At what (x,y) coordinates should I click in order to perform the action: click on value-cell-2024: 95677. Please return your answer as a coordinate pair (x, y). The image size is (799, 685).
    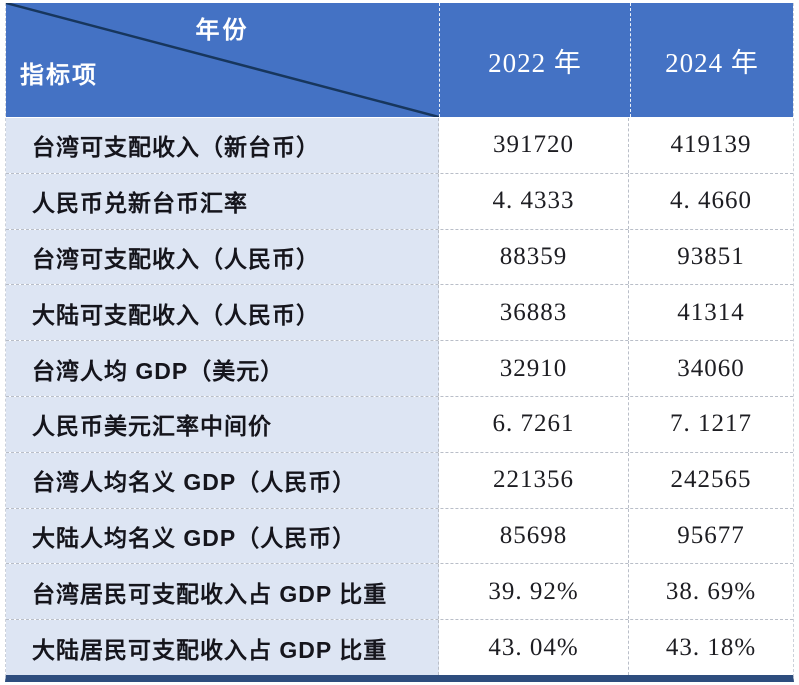
    Looking at the image, I should click on (711, 536).